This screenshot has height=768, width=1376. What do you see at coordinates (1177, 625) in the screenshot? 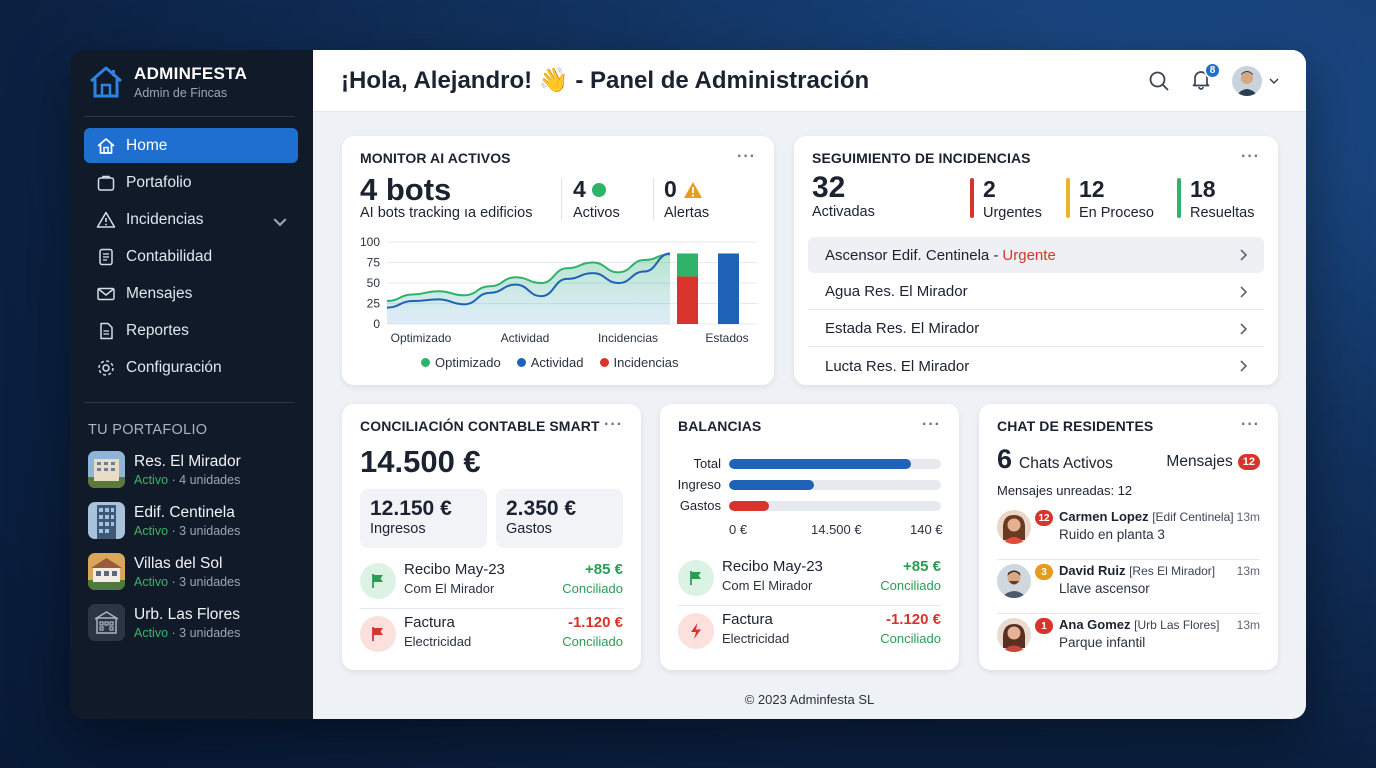
I see `sender-building: [Urb Las Flores]` at bounding box center [1177, 625].